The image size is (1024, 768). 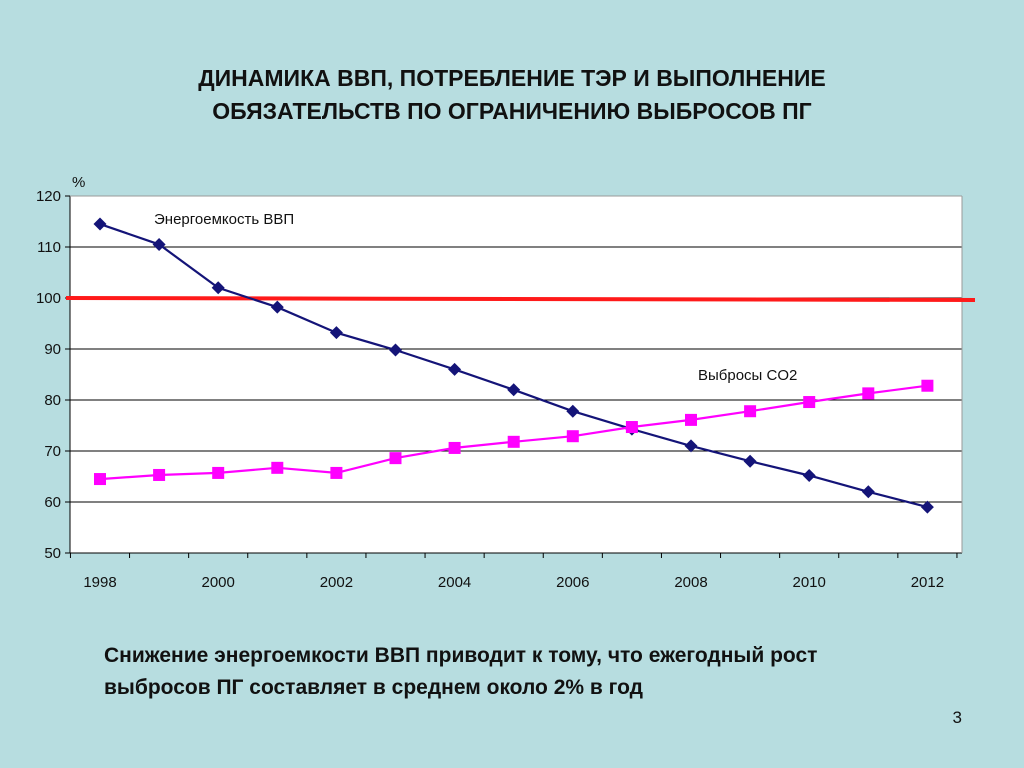 I want to click on x-tick-label: 2002, so click(x=336, y=582).